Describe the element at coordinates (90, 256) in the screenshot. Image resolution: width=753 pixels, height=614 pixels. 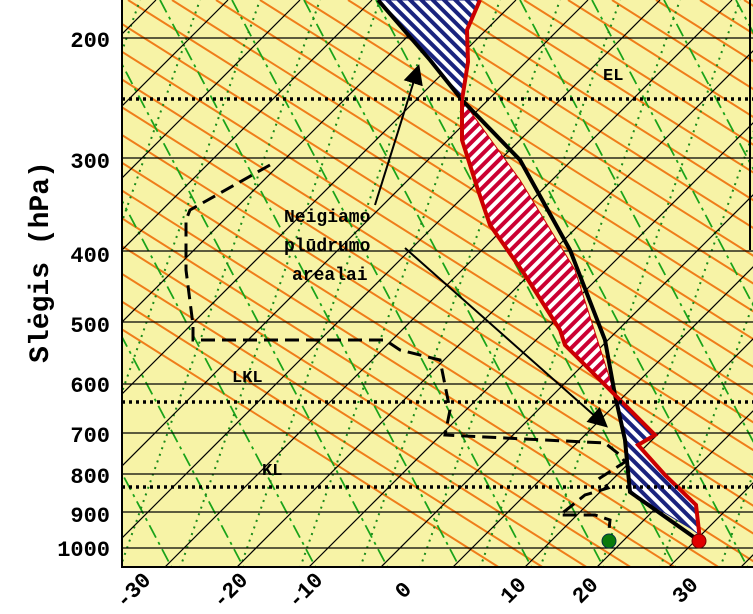
I see `y-tick: 400` at that location.